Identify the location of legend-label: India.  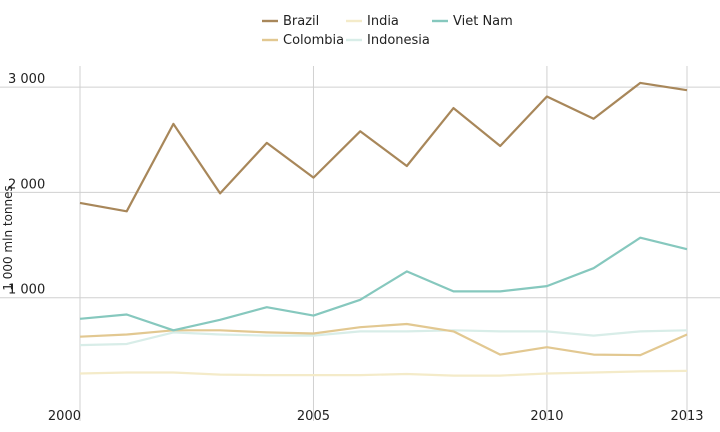
(383, 21).